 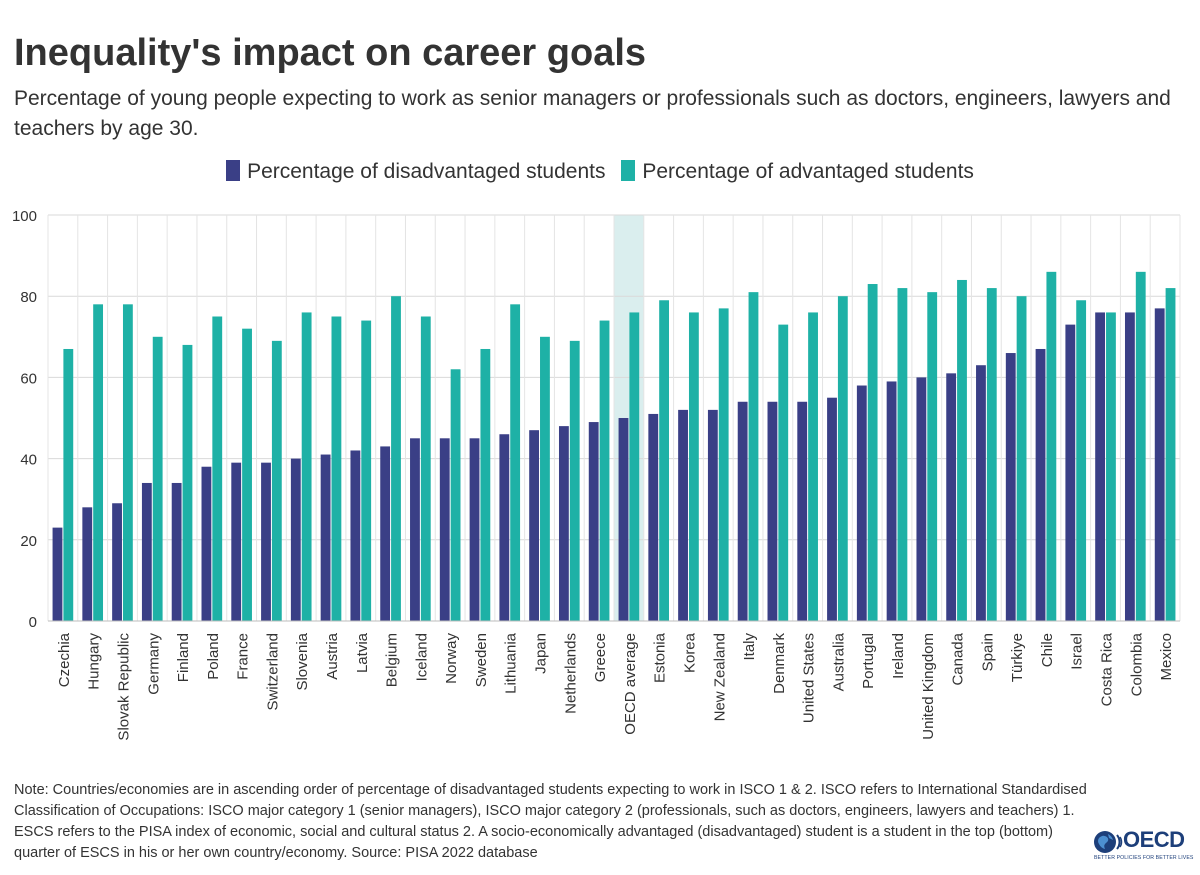 What do you see at coordinates (98, 462) in the screenshot?
I see `bar-advantaged-hungary` at bounding box center [98, 462].